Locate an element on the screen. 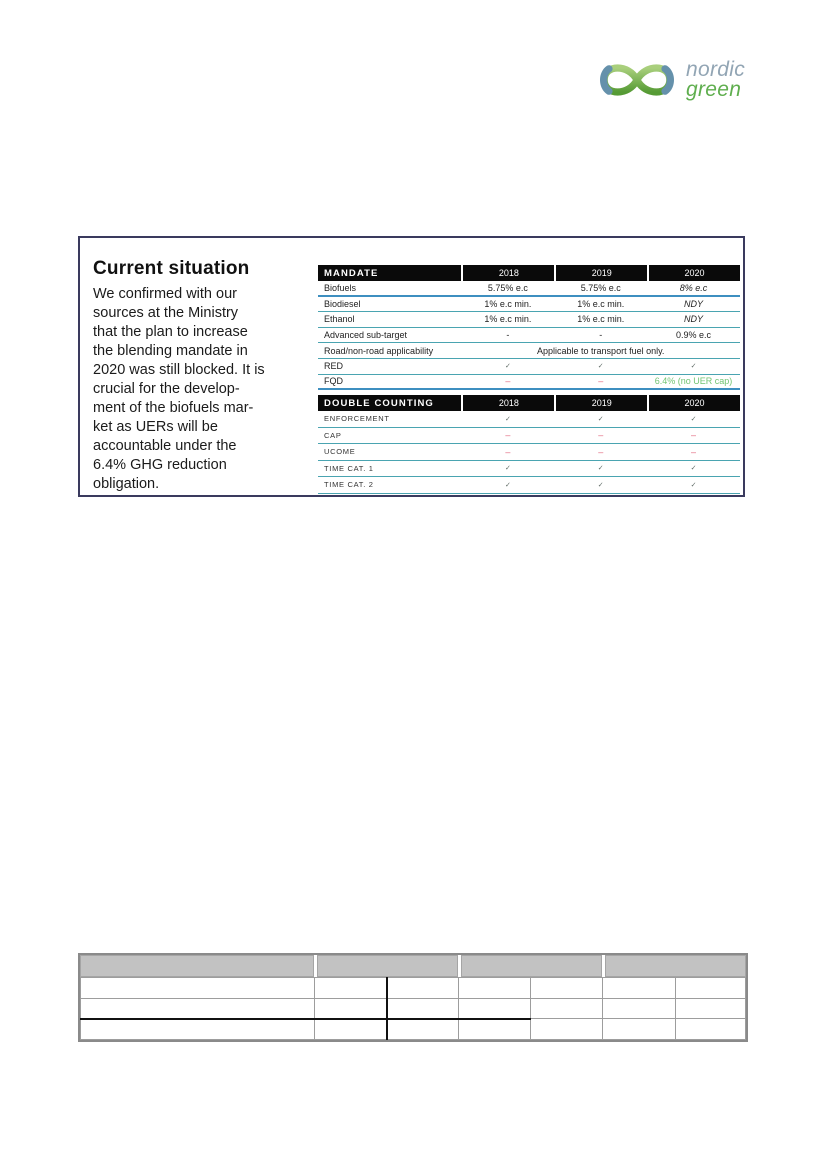  row-label: Road/non-road applicability is located at coordinates (379, 350).